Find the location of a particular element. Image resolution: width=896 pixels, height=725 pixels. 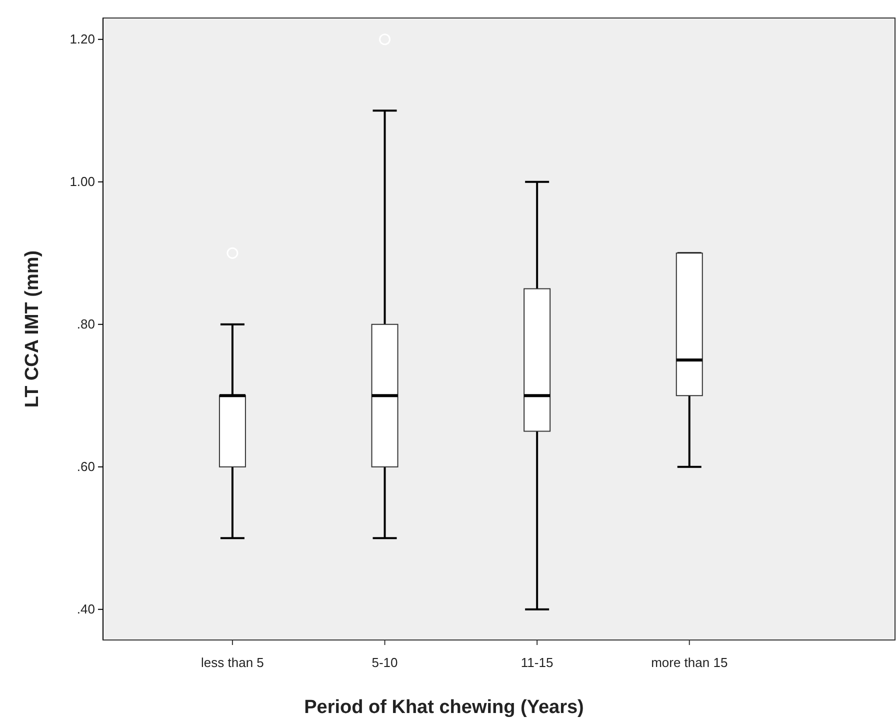

x-tick-label: 5-10 is located at coordinates (385, 662).